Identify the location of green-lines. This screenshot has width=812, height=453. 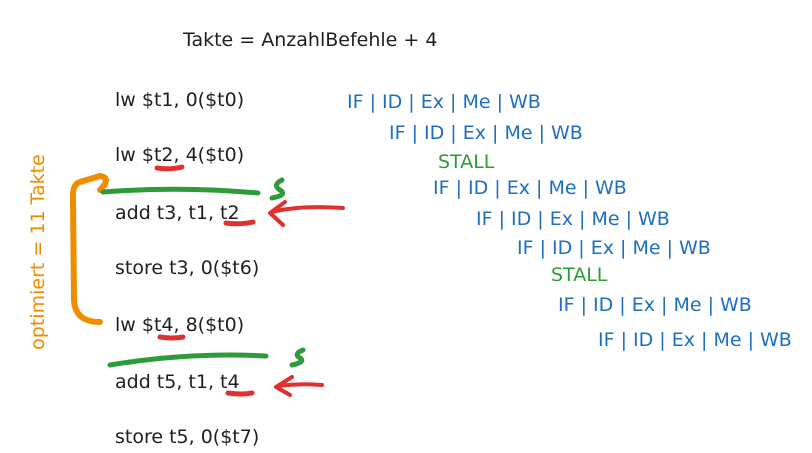
(203, 272).